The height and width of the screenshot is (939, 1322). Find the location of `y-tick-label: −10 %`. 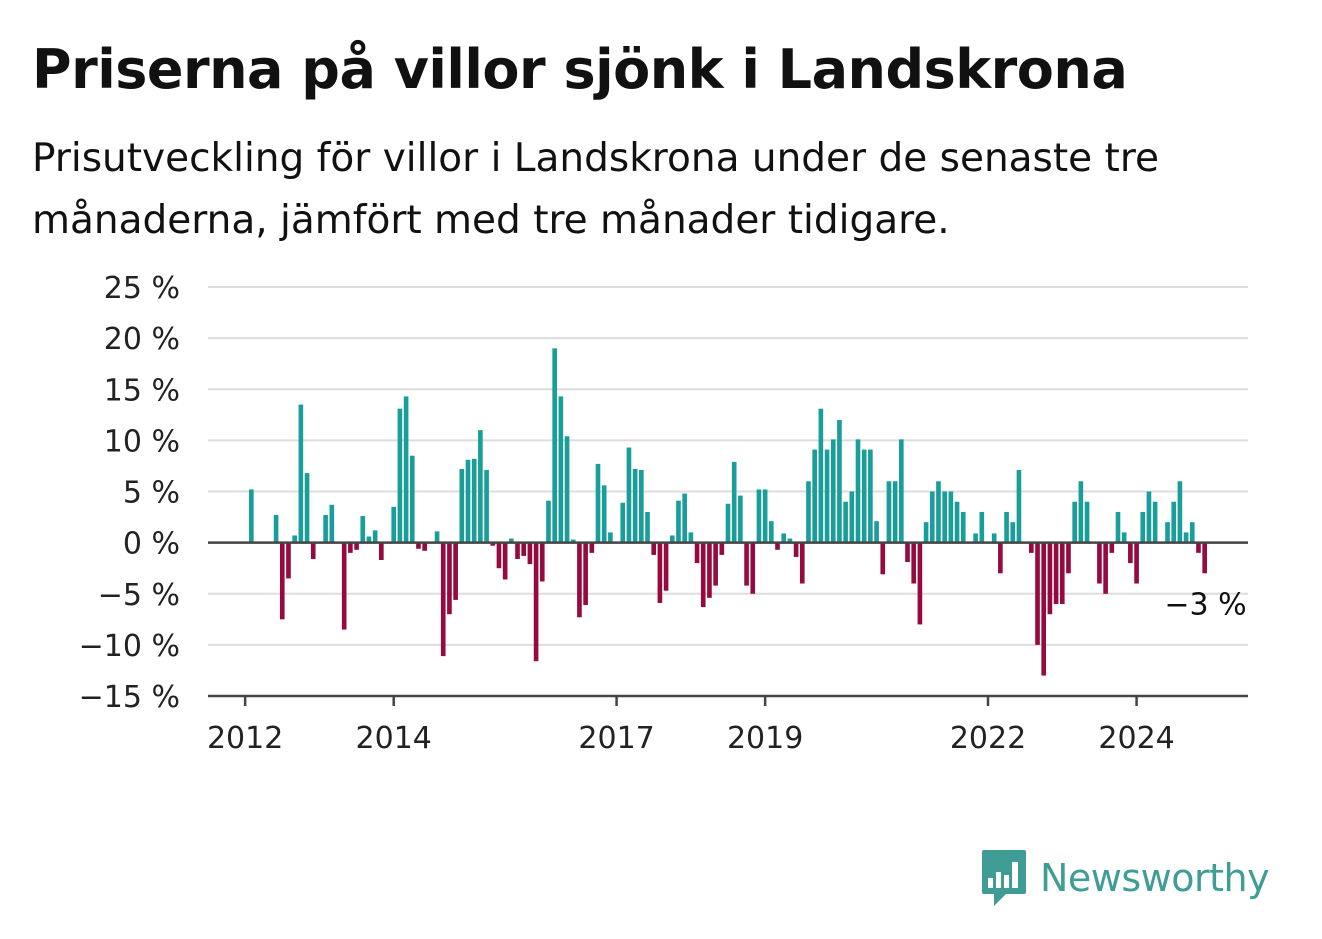

y-tick-label: −10 % is located at coordinates (129, 646).